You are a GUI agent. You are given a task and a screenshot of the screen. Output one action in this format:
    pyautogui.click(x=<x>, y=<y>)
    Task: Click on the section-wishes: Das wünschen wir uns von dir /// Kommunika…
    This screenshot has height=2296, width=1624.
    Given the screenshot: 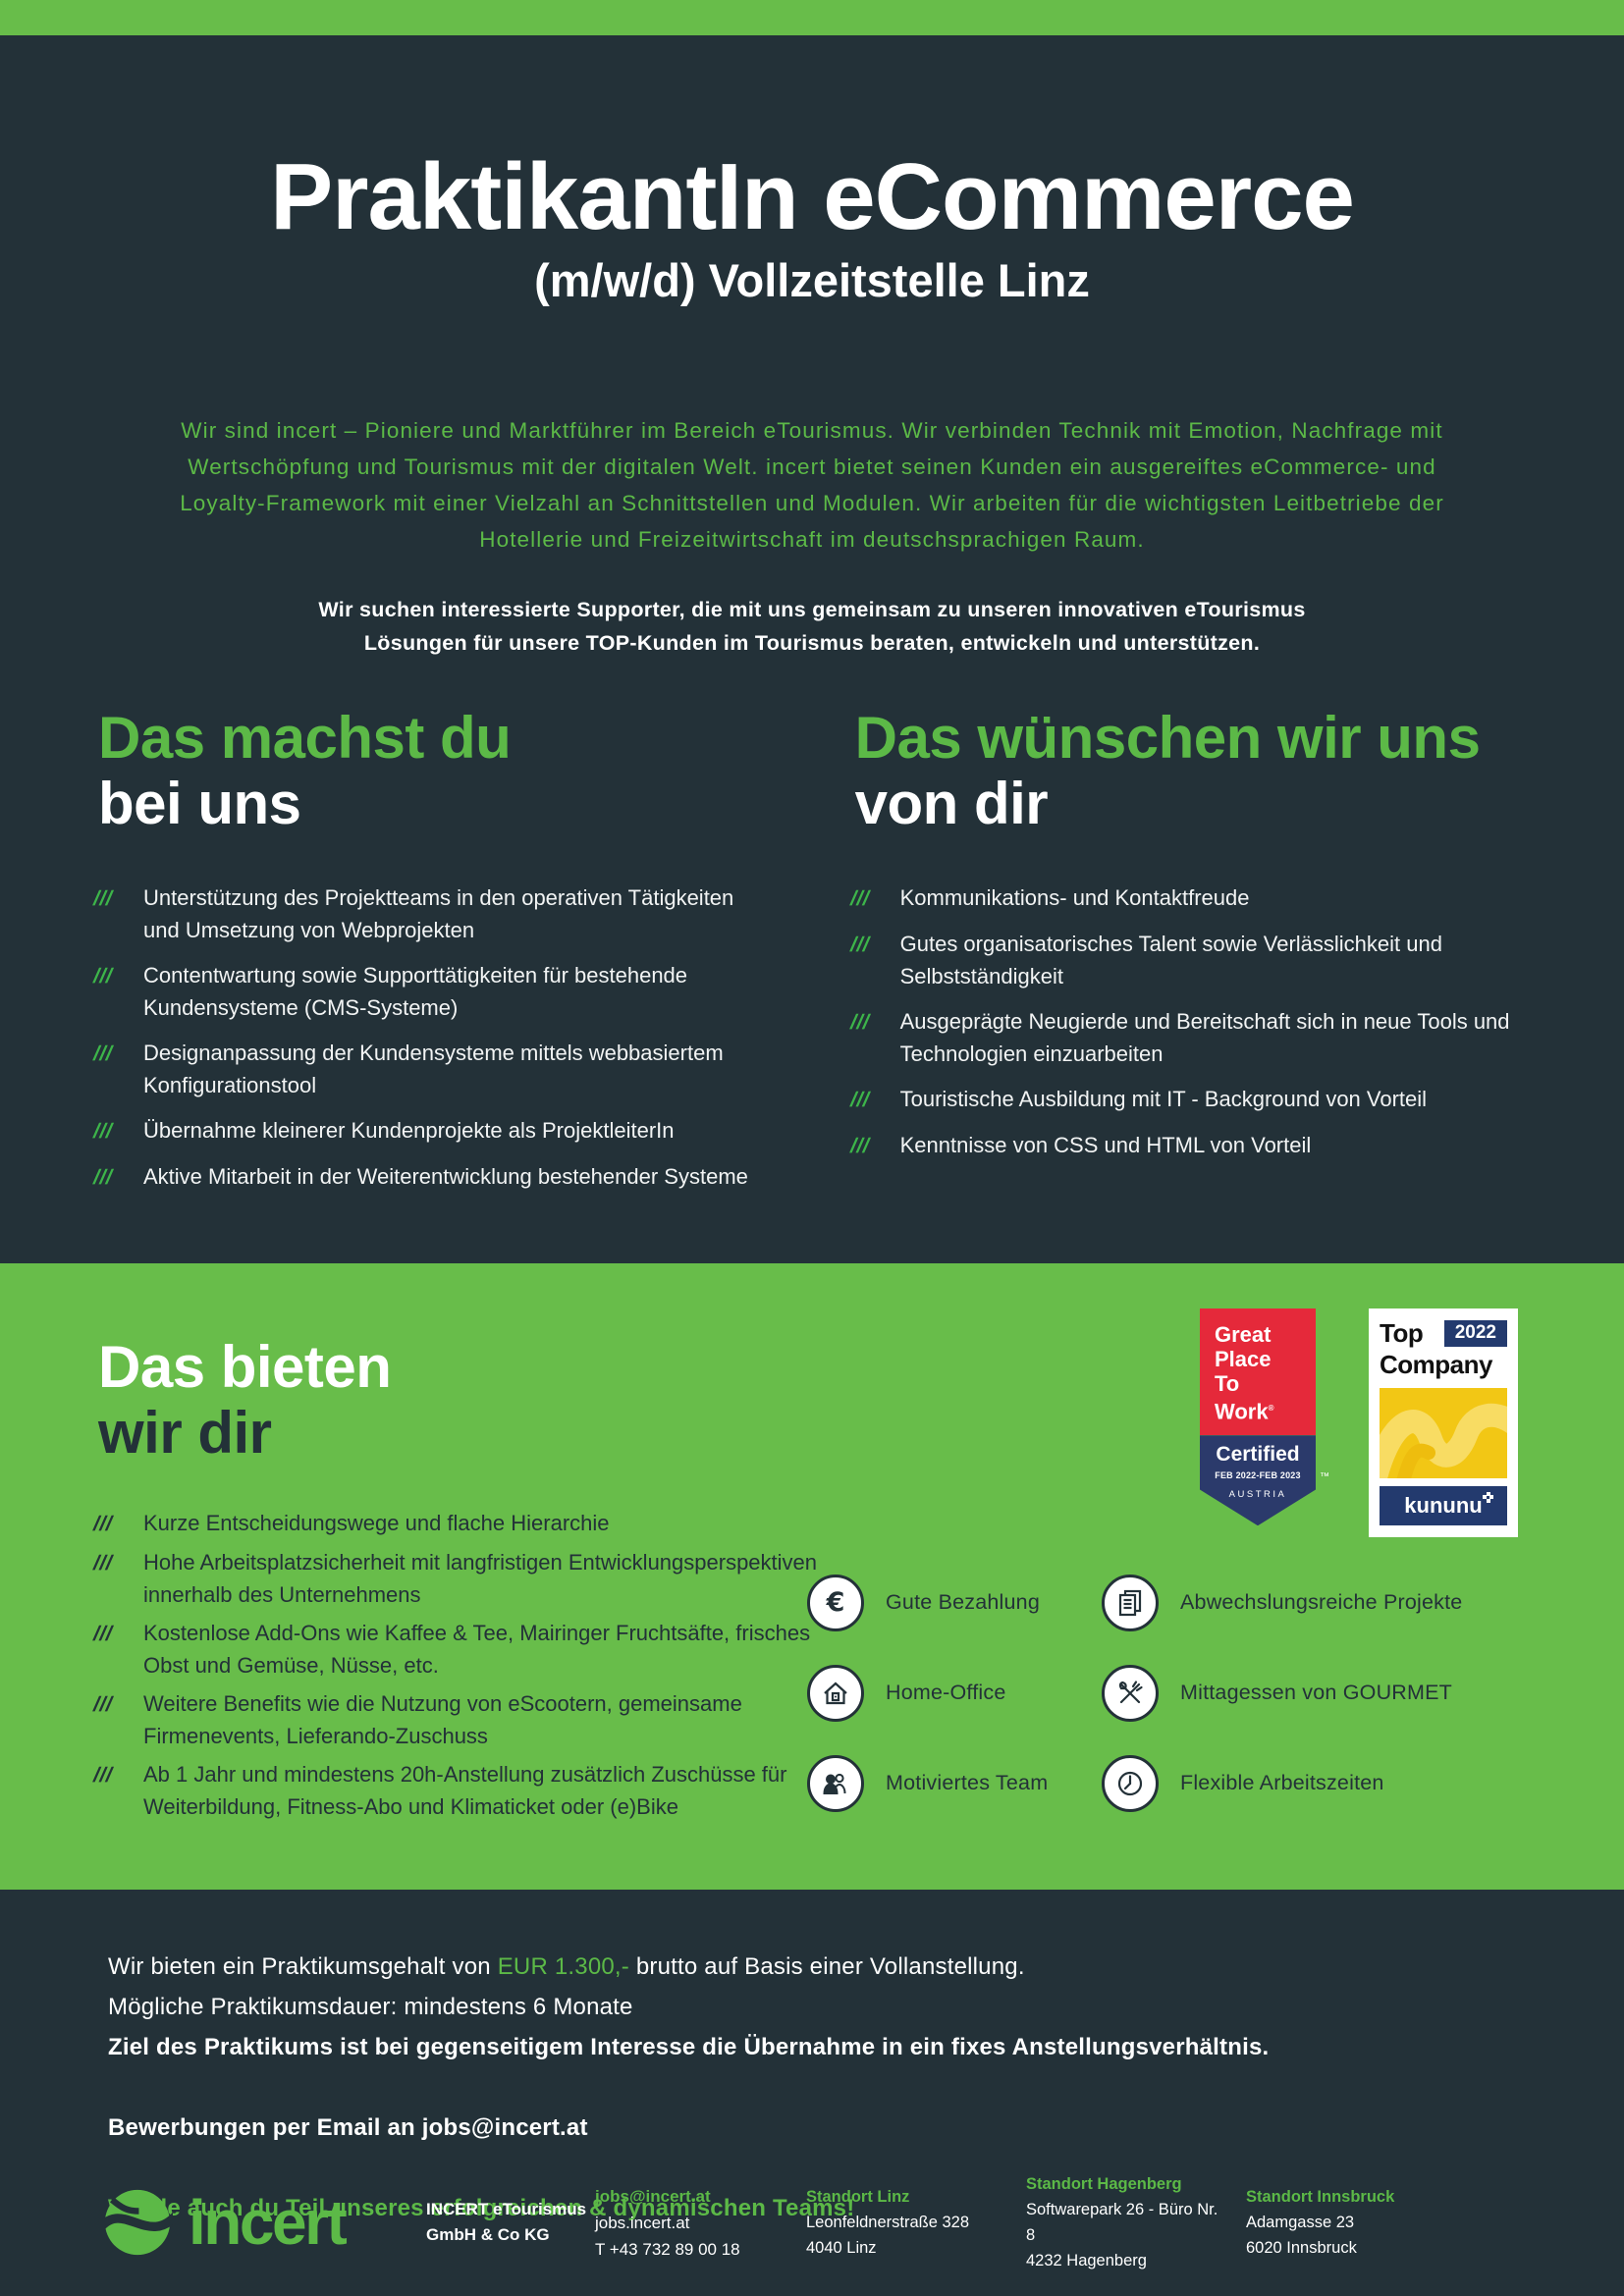 What is the action you would take?
    pyautogui.click(x=1186, y=955)
    